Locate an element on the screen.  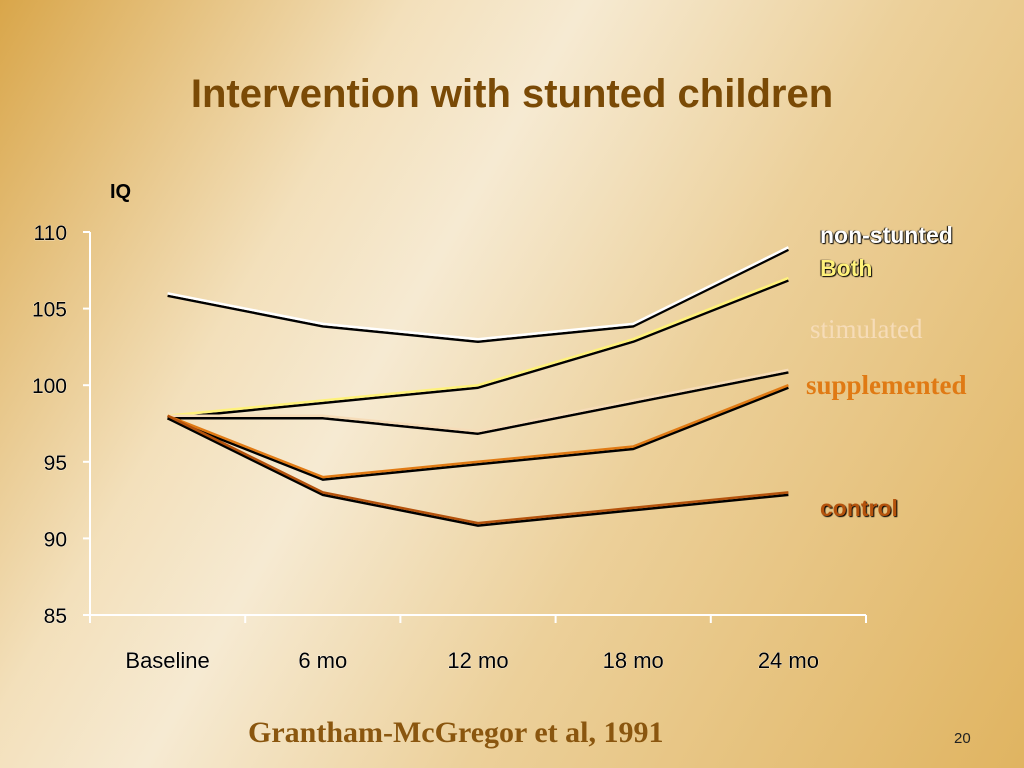
y-tick-label: 105 is located at coordinates (49, 310).